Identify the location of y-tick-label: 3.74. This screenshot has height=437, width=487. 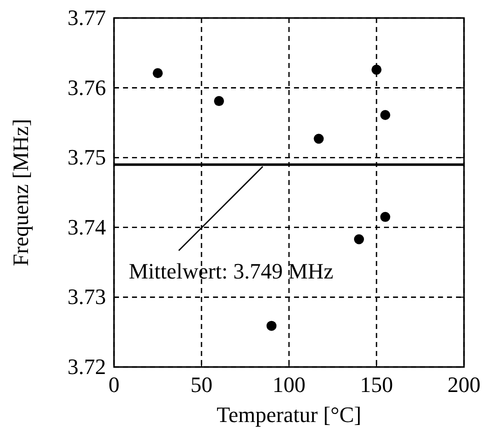
(87, 227).